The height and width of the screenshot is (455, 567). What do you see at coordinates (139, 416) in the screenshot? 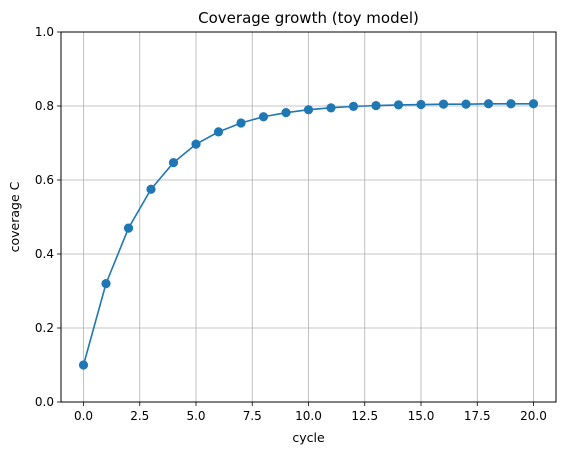
I see `x-tick-label: 2.5` at bounding box center [139, 416].